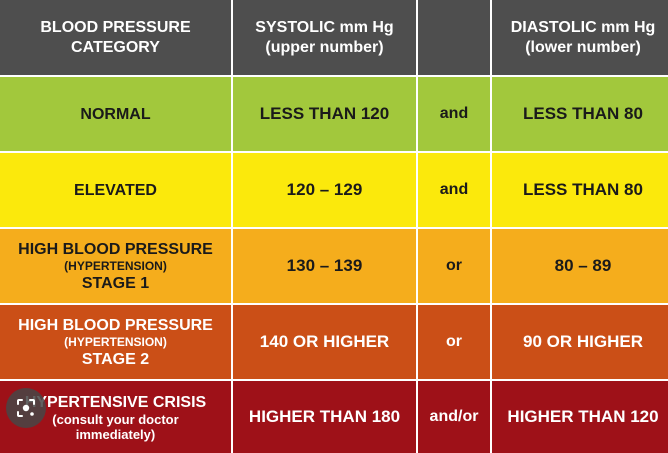 The image size is (668, 453). What do you see at coordinates (454, 342) in the screenshot?
I see `conjunction-stage-2: or` at bounding box center [454, 342].